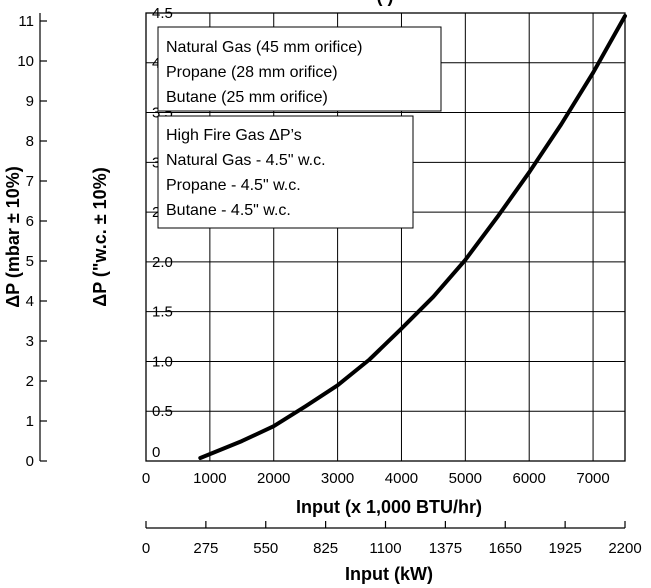  I want to click on y-tick-label-1: 0.5, so click(162, 411).